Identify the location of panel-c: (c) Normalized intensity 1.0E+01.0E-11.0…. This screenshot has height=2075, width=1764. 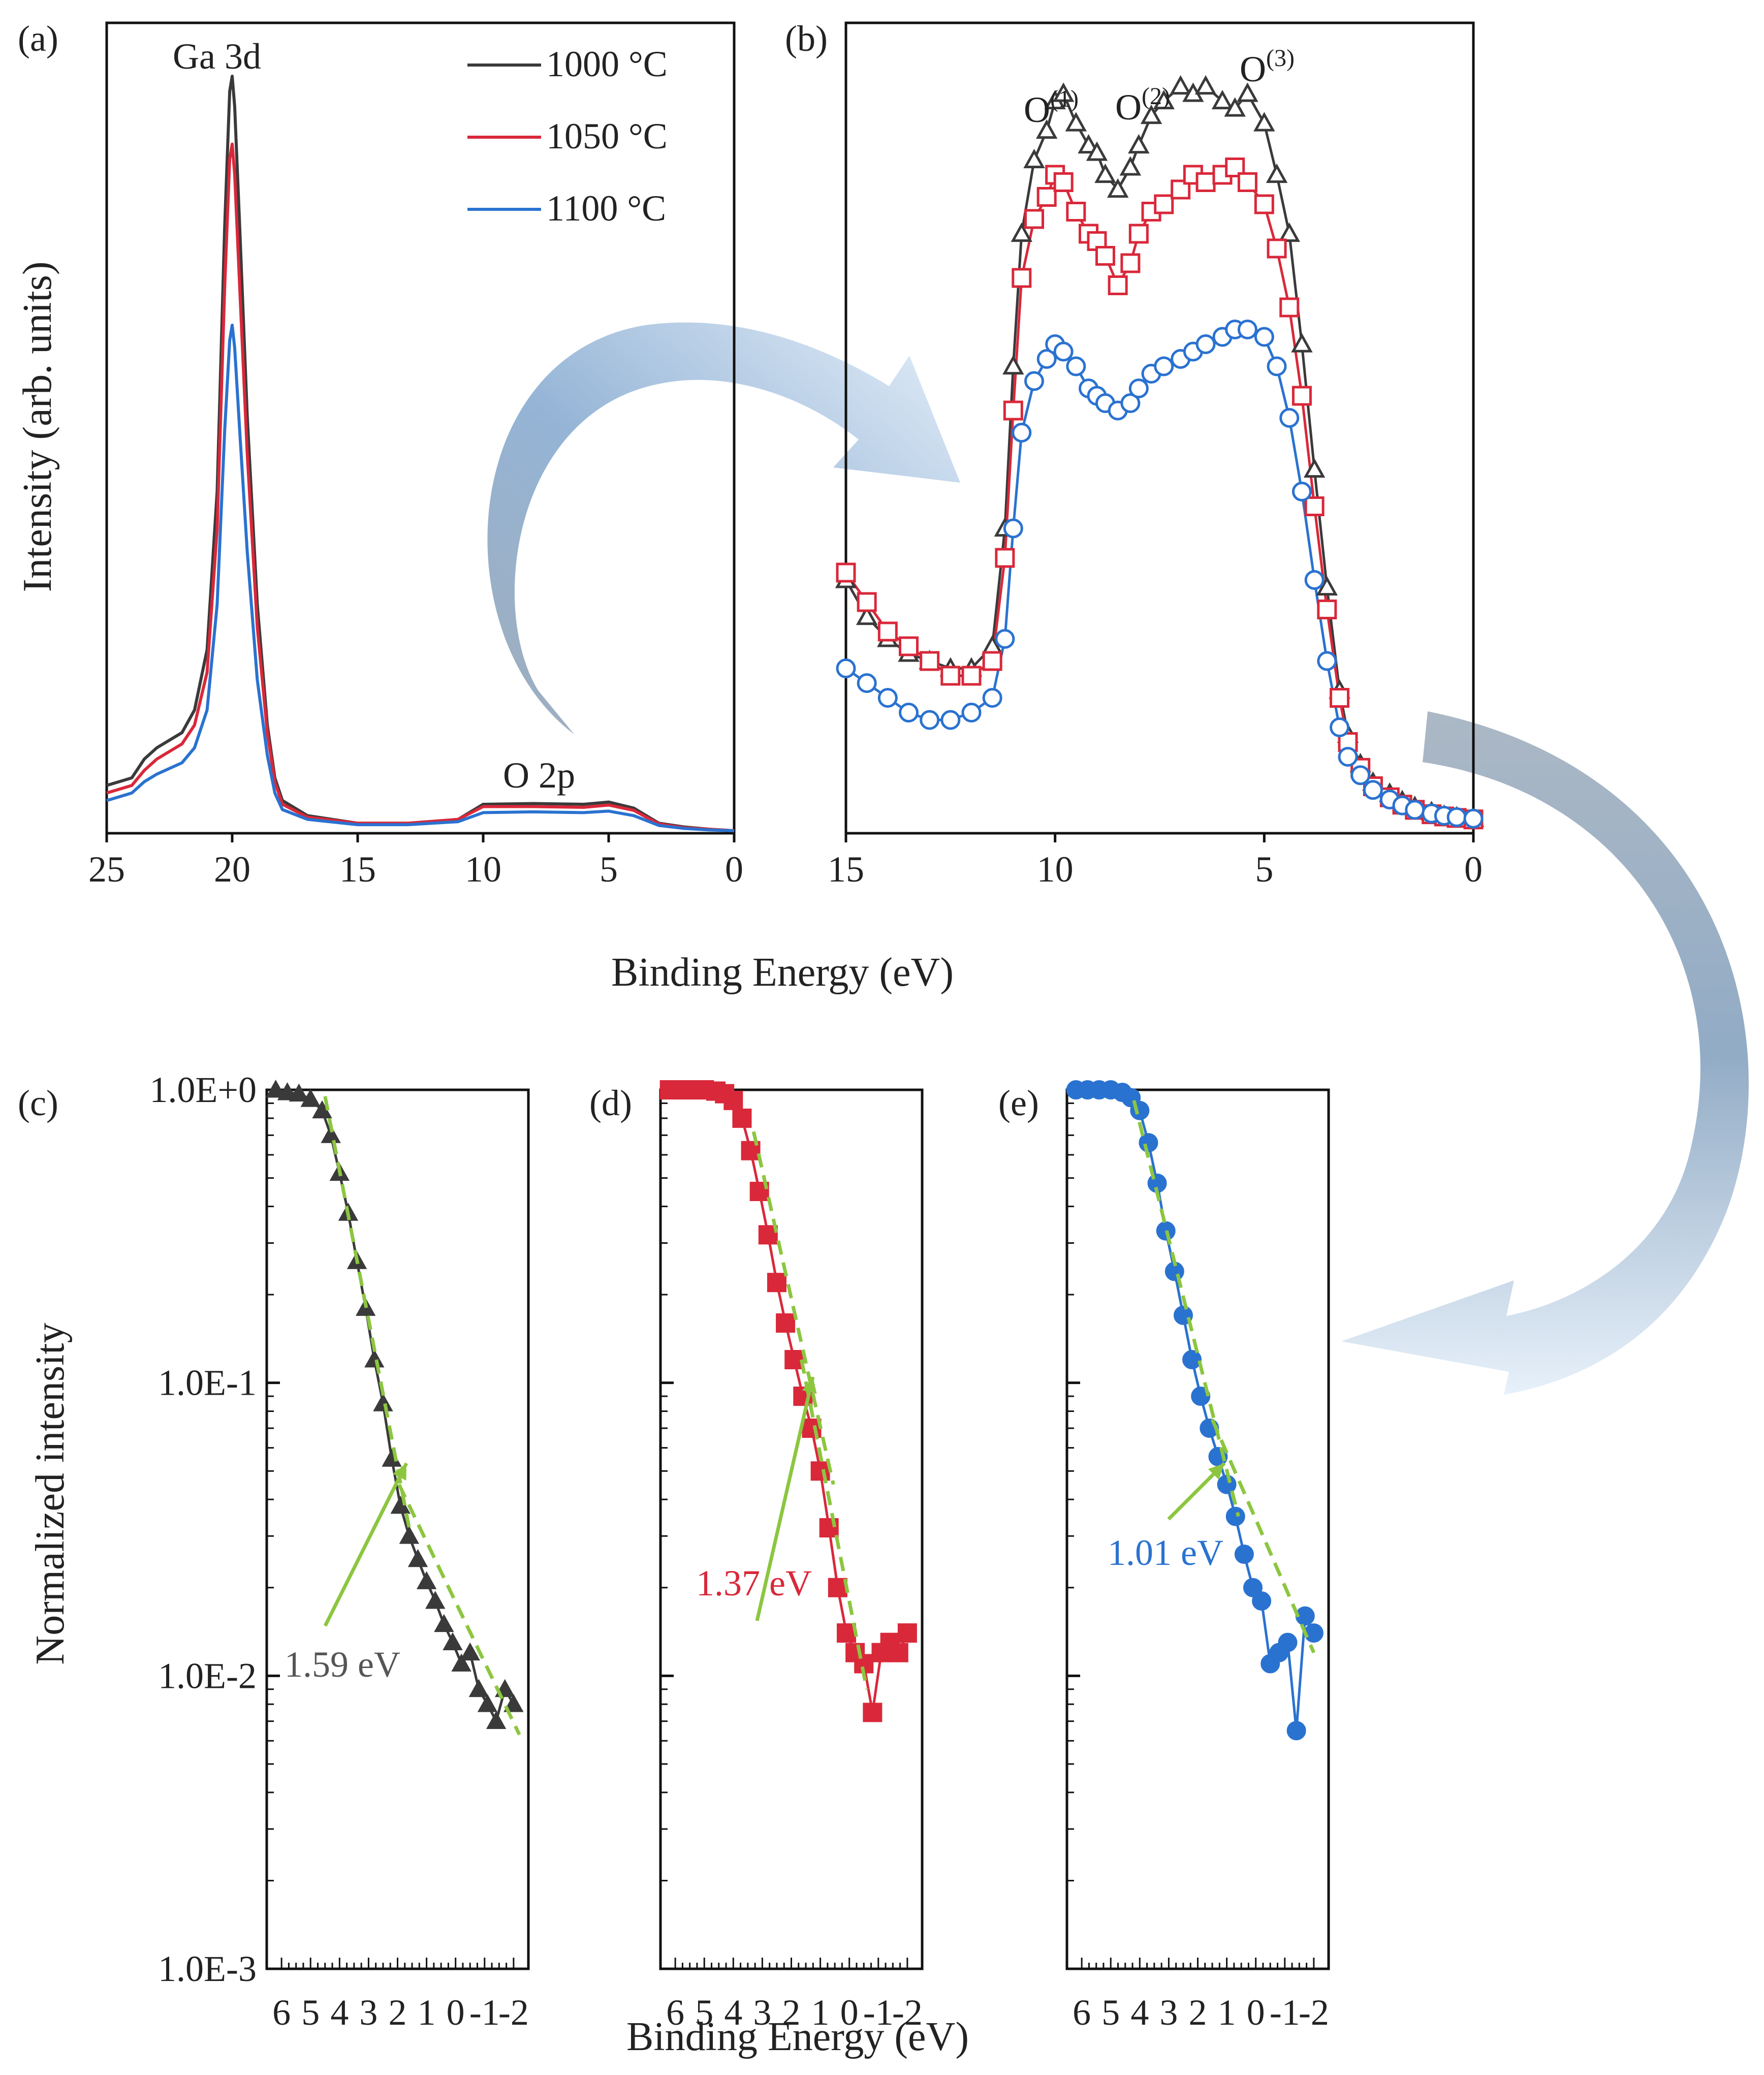
(274, 1551).